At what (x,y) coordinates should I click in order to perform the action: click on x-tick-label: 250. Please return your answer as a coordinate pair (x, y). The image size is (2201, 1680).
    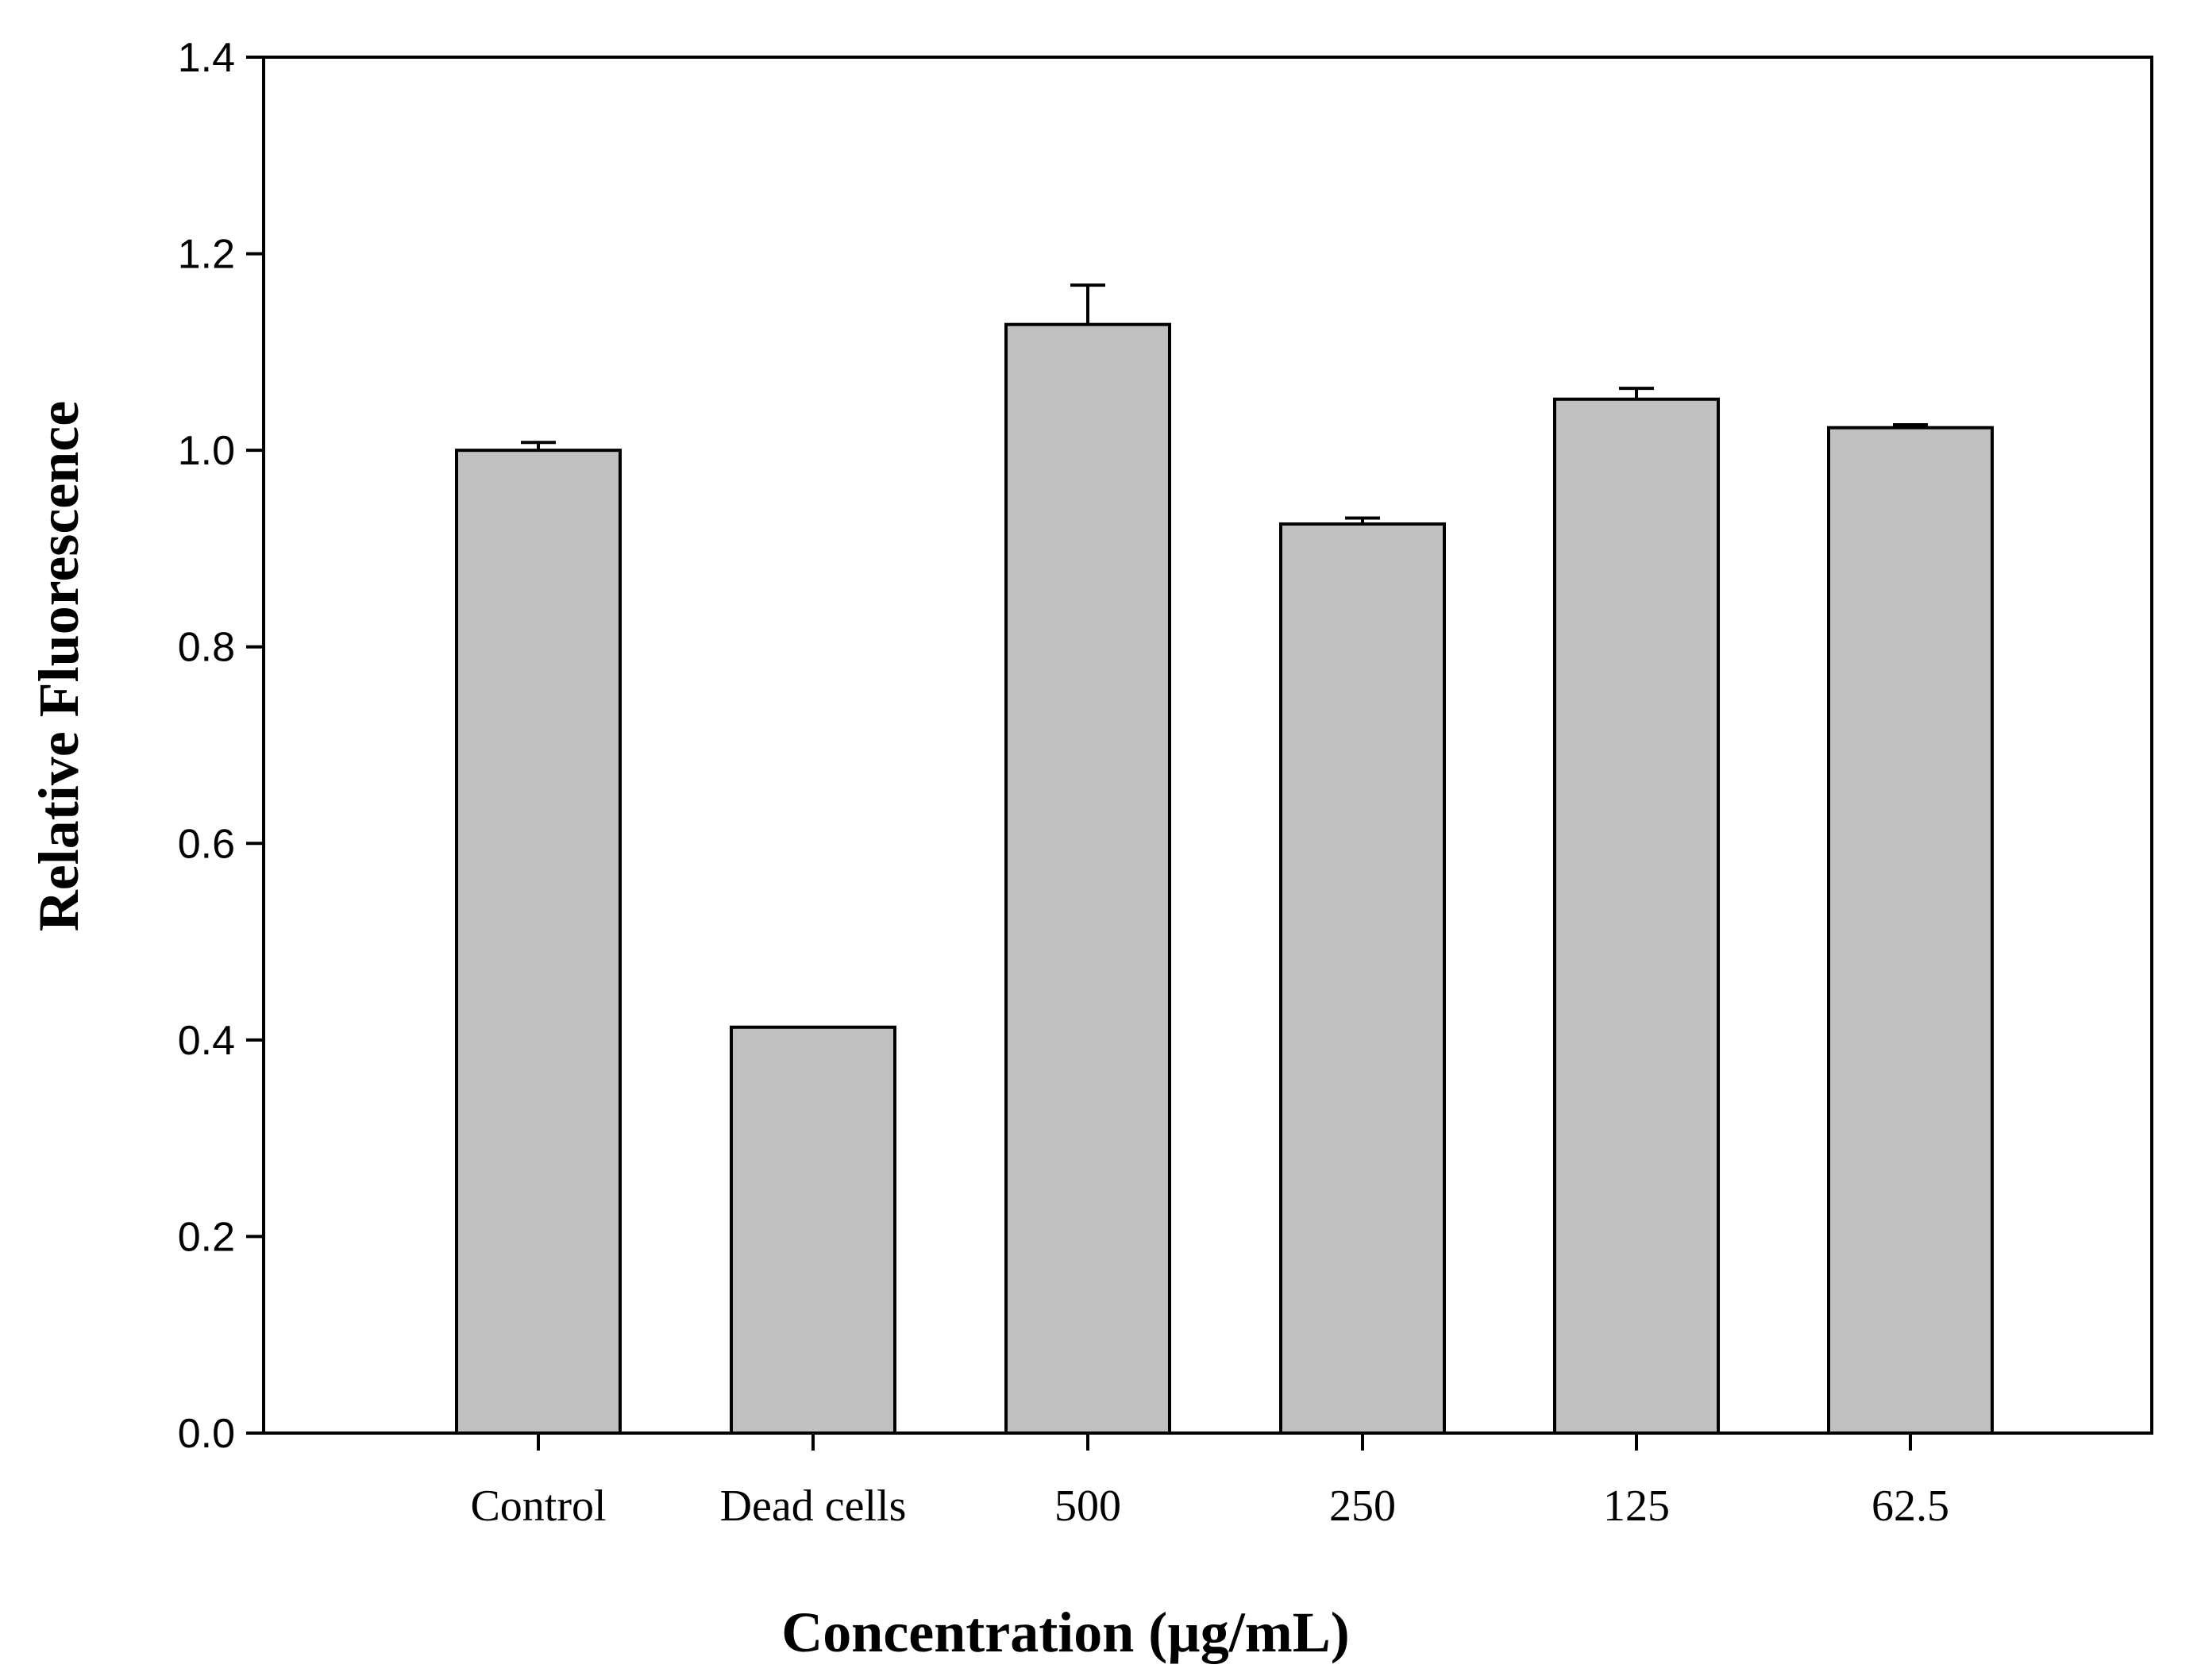
    Looking at the image, I should click on (1363, 1506).